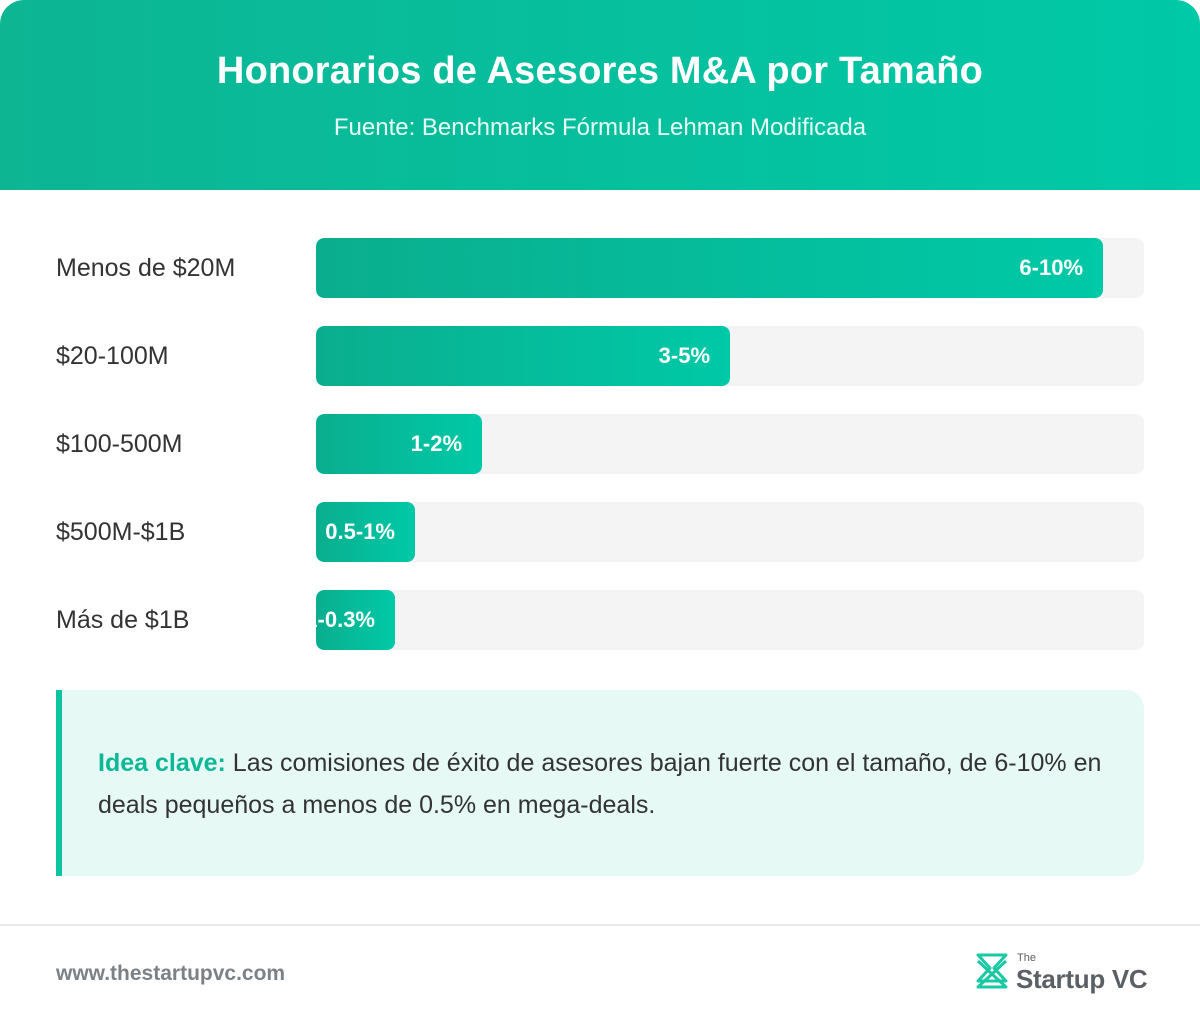 The height and width of the screenshot is (1024, 1200). I want to click on bar: 1-2%, so click(399, 444).